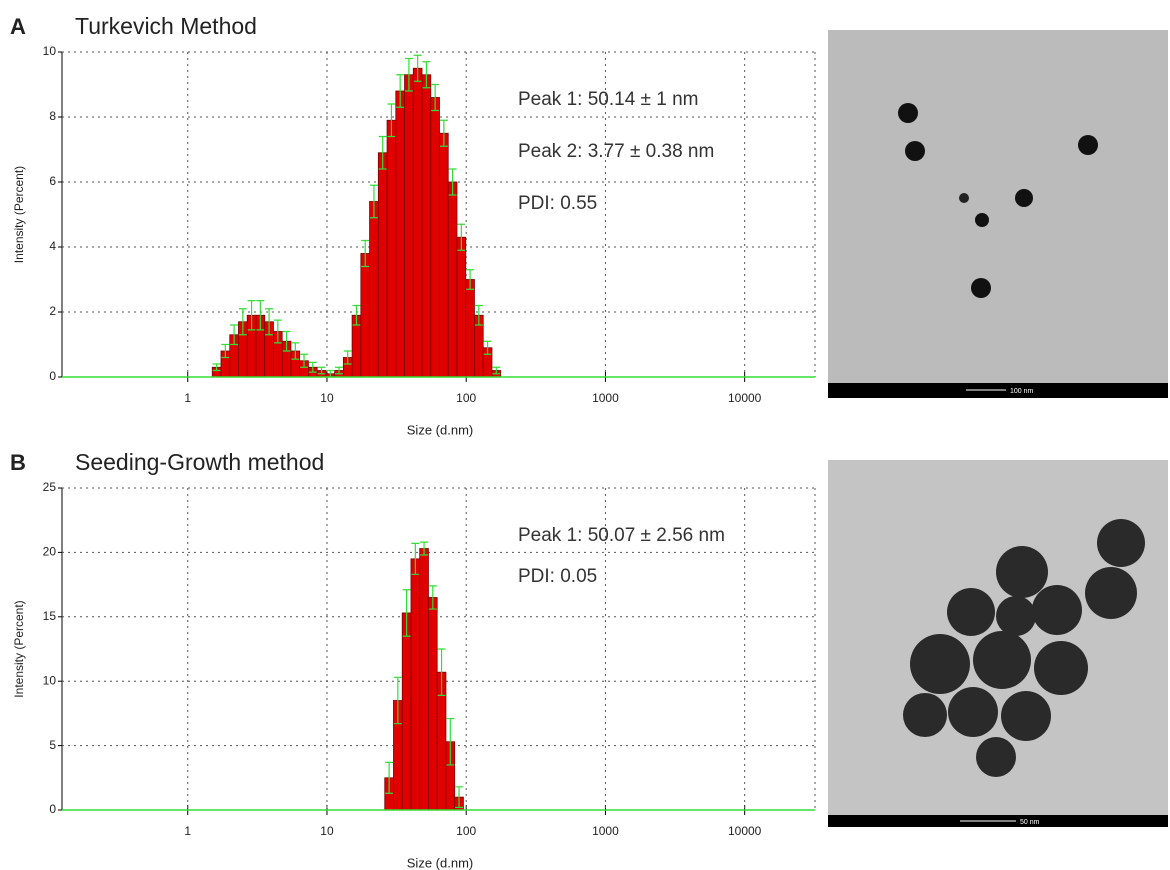 The image size is (1170, 870). Describe the element at coordinates (52, 745) in the screenshot. I see `y-tick-label: 5` at that location.